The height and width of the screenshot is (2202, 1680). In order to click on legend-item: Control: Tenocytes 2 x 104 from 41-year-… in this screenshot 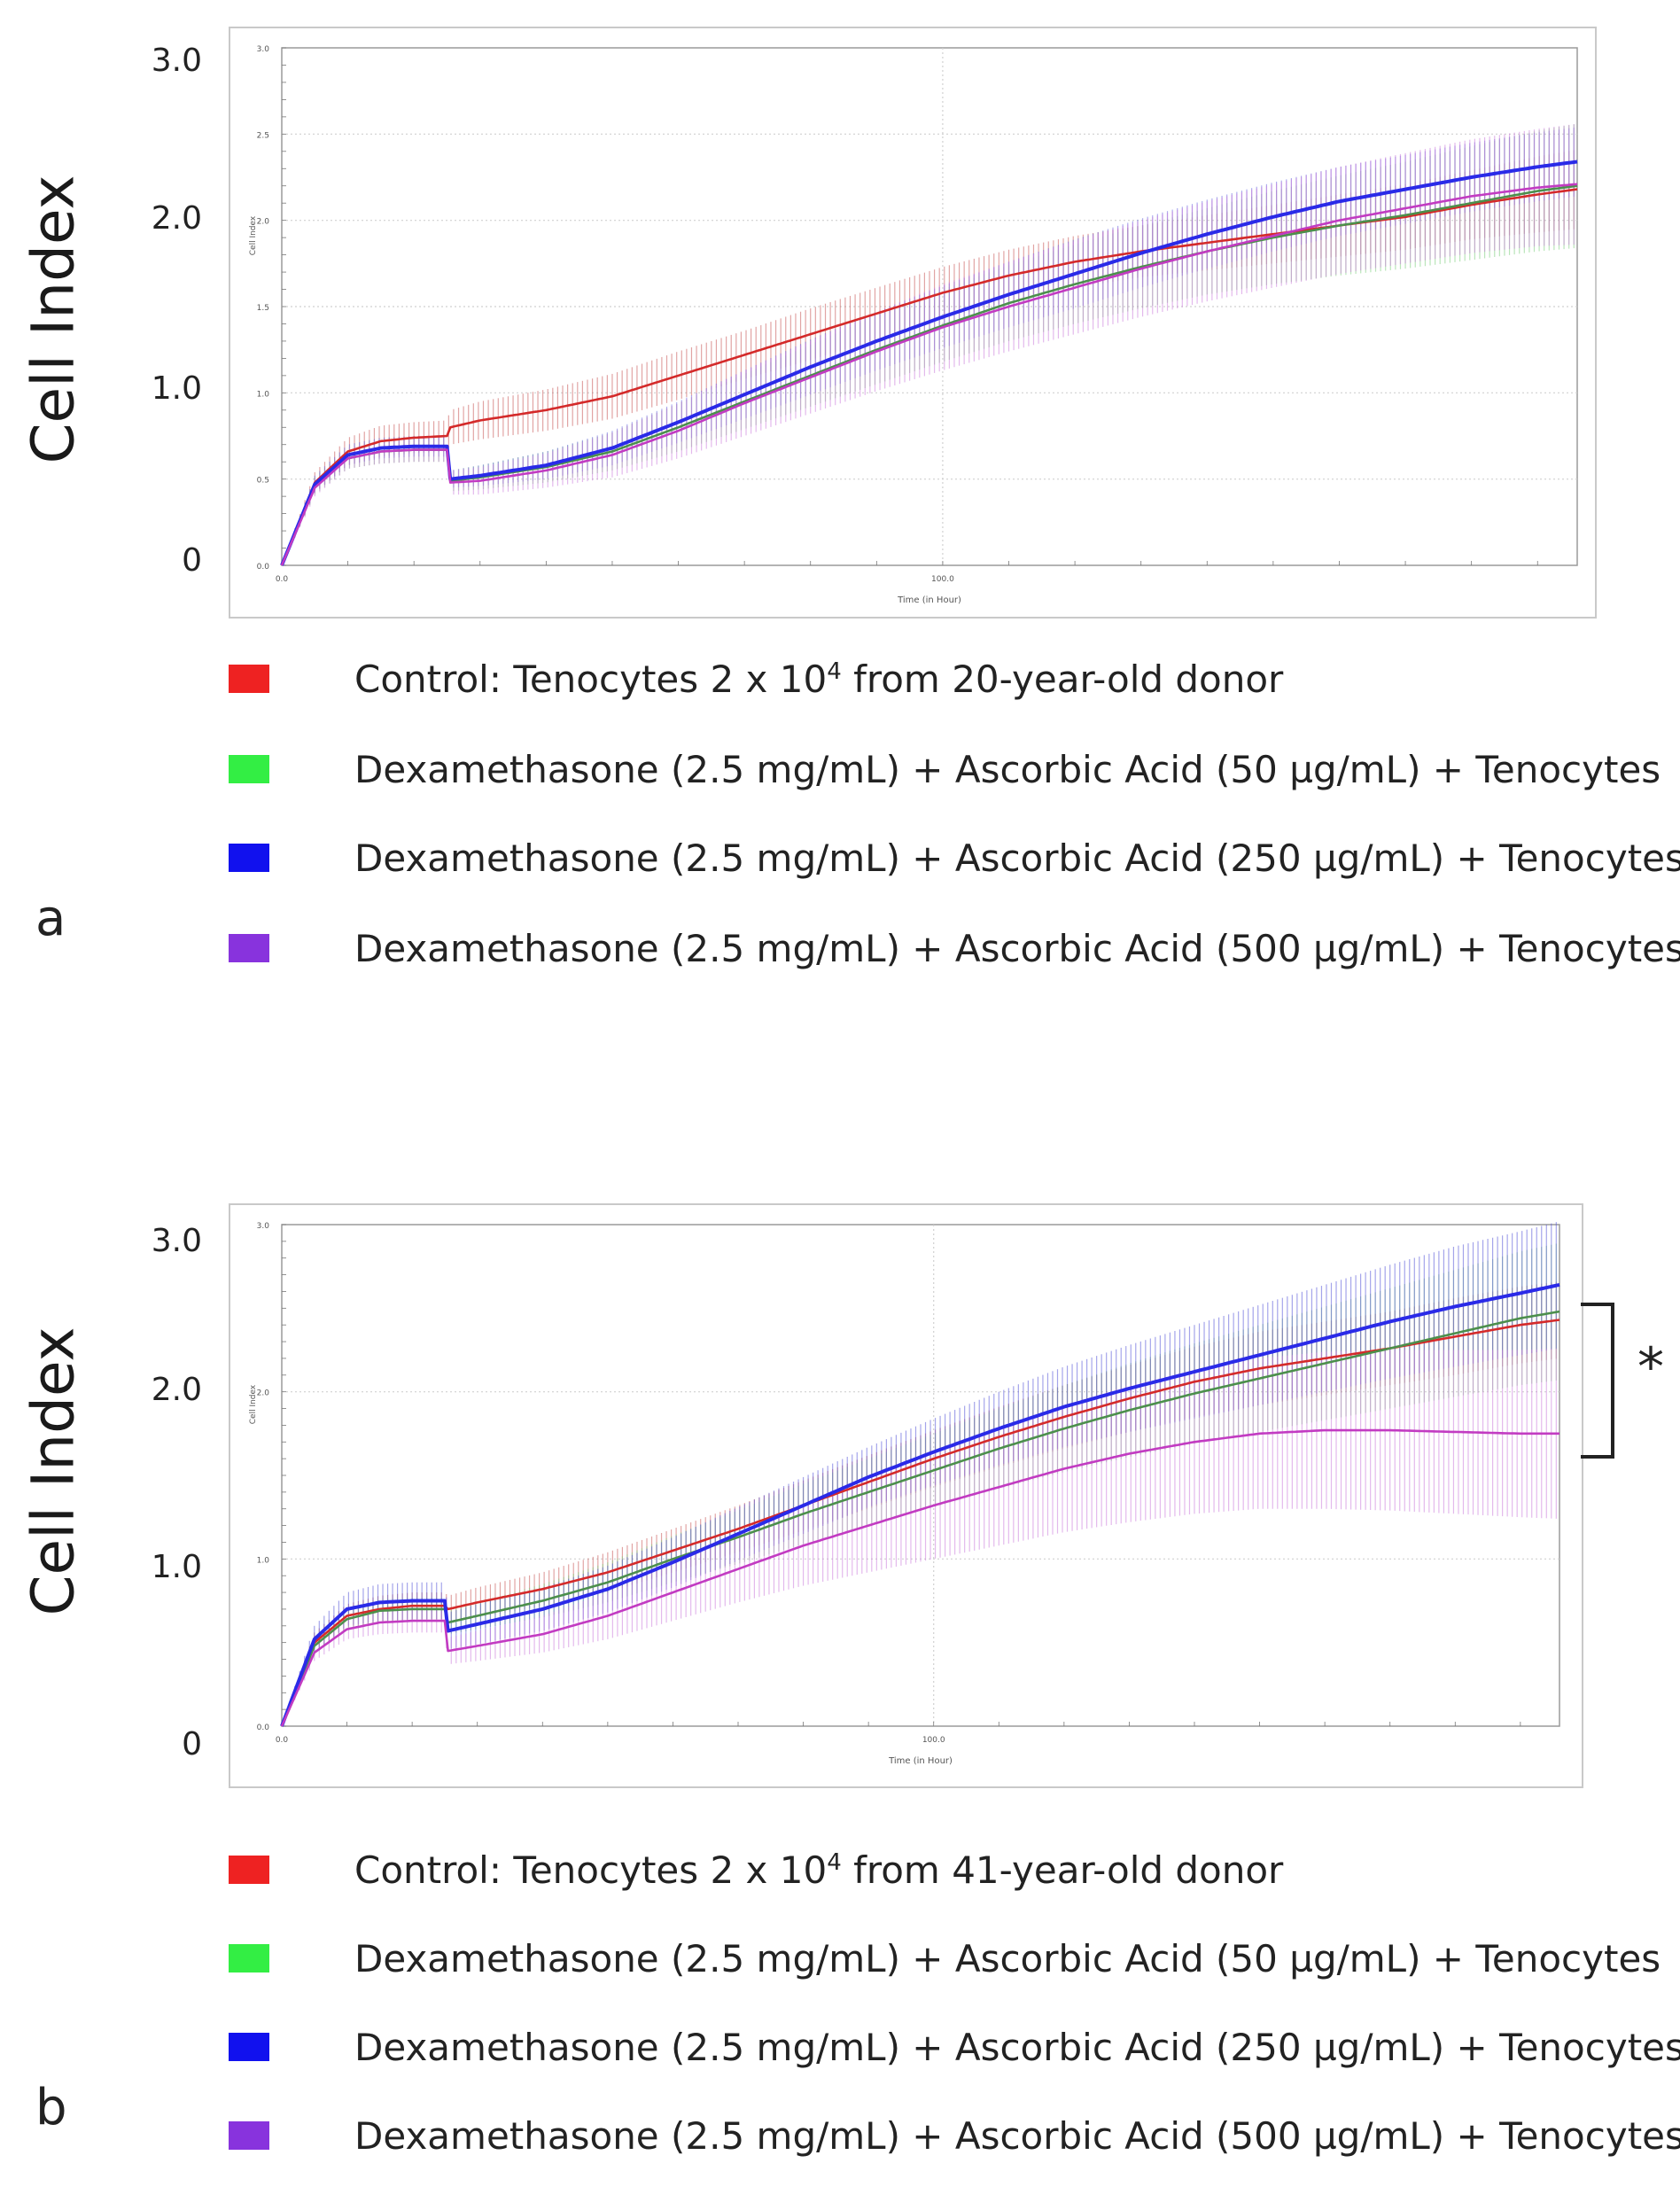, I will do `click(756, 1869)`.